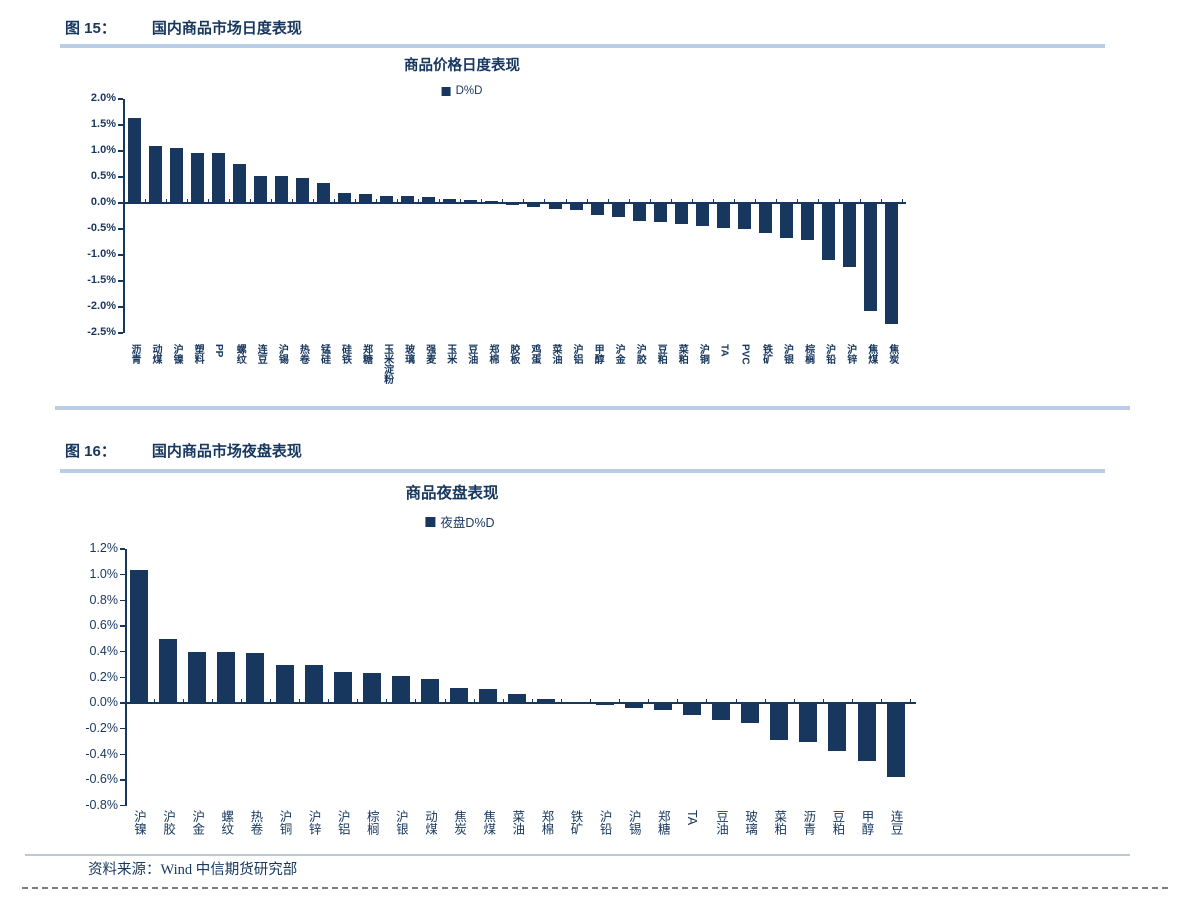  Describe the element at coordinates (452, 493) in the screenshot. I see `chart-title: 商品夜盘表现` at that location.